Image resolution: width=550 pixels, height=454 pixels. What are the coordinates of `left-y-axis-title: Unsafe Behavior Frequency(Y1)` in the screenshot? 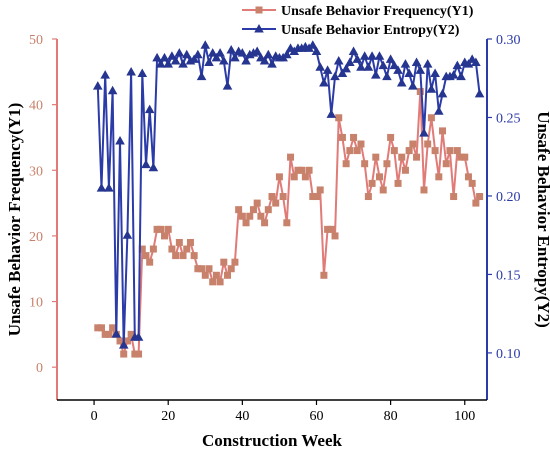 It's located at (14, 220).